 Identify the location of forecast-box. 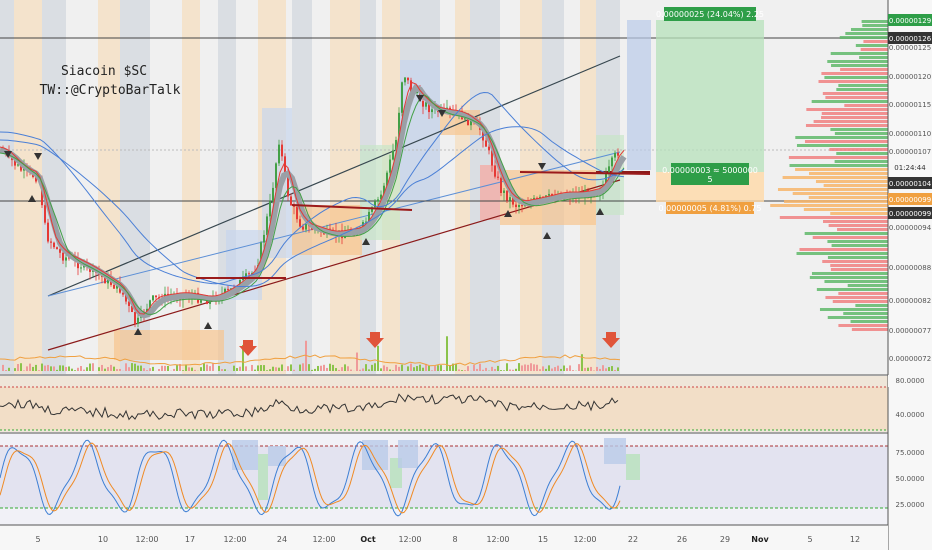
(639, 95).